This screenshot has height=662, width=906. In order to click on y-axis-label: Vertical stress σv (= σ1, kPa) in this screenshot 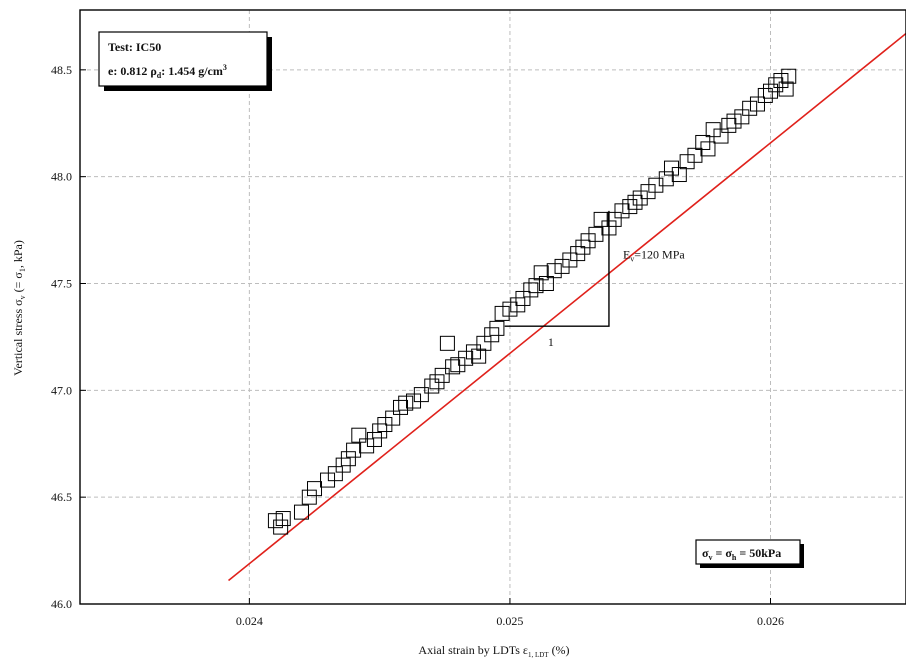, I will do `click(19, 308)`.